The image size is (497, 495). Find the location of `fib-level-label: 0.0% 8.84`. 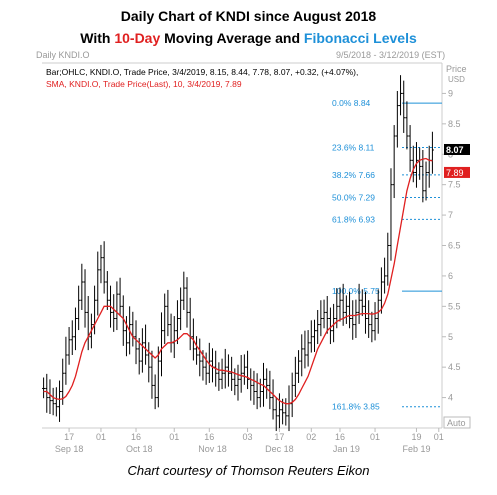

fib-level-label: 0.0% 8.84 is located at coordinates (351, 103).